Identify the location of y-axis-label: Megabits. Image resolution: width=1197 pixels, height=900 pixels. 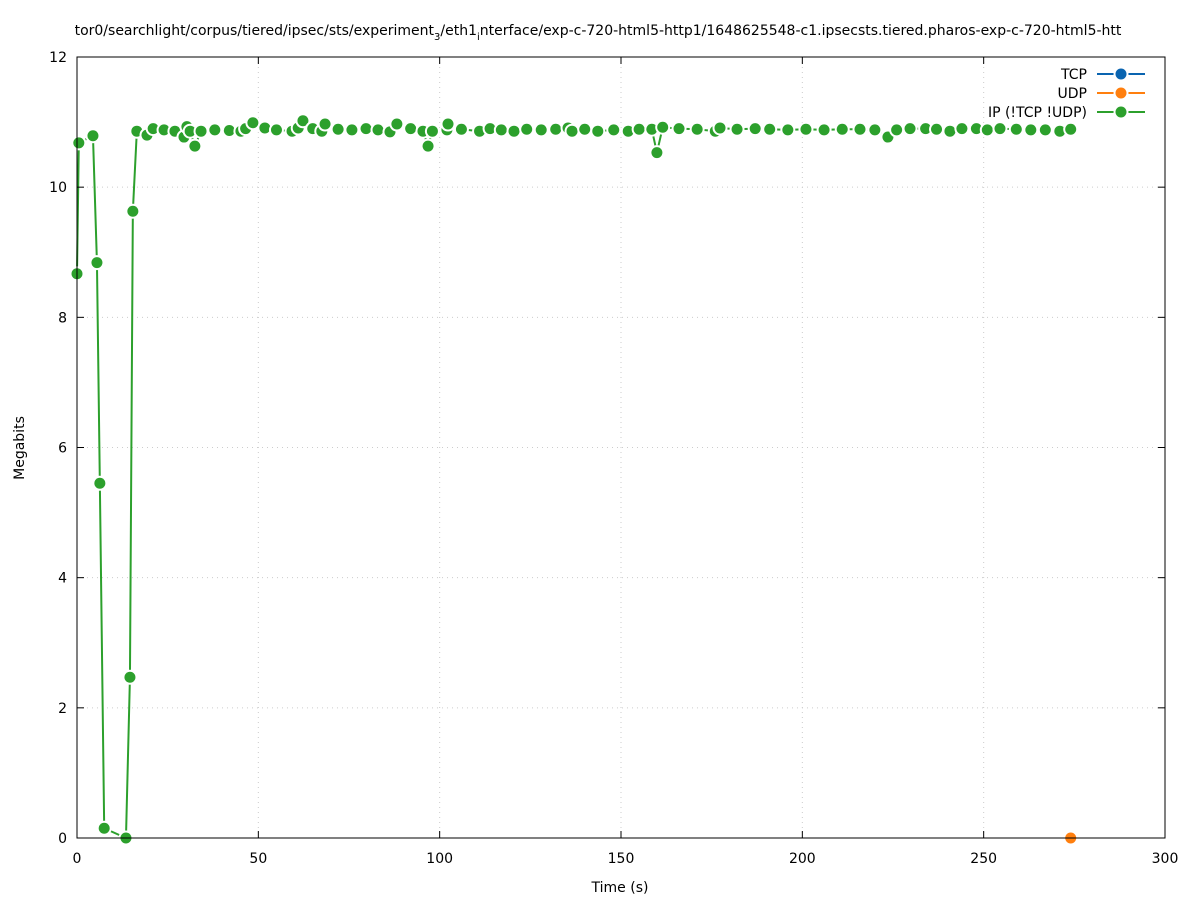
(20, 448).